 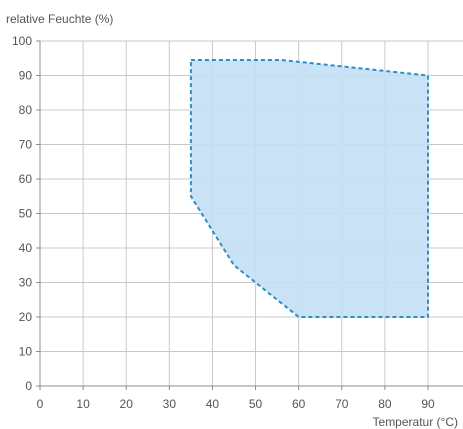 I want to click on y-tick-label-100: 100, so click(x=22, y=41).